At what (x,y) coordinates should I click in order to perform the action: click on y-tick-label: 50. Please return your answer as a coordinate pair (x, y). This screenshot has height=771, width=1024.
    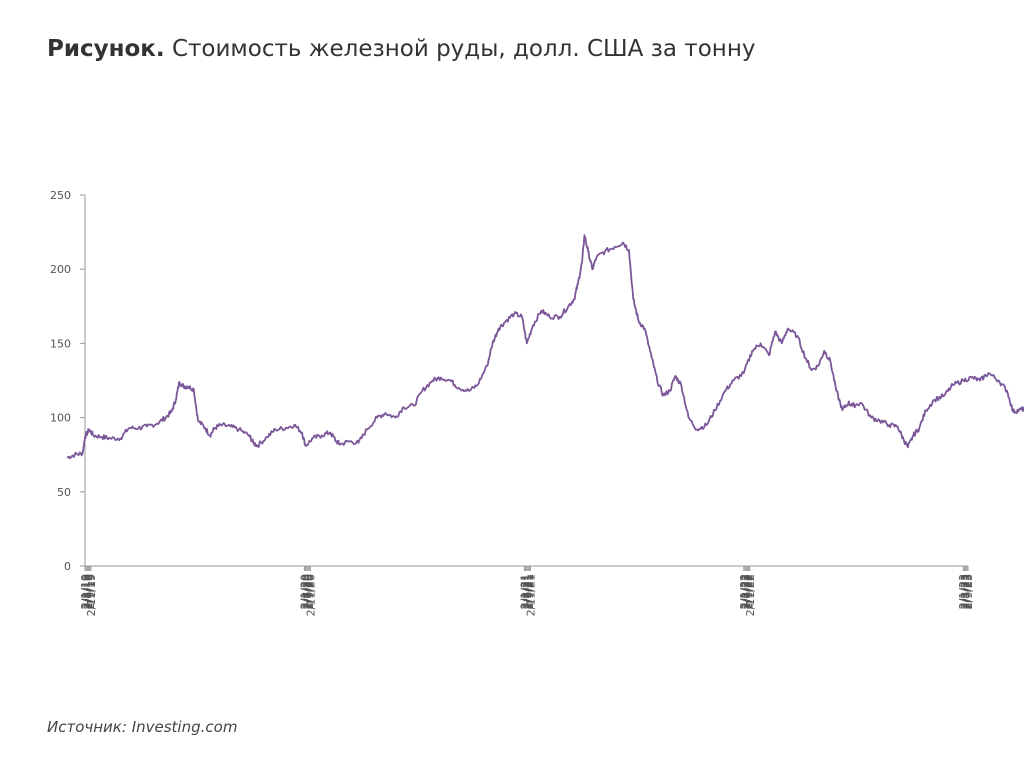
    Looking at the image, I should click on (64, 492).